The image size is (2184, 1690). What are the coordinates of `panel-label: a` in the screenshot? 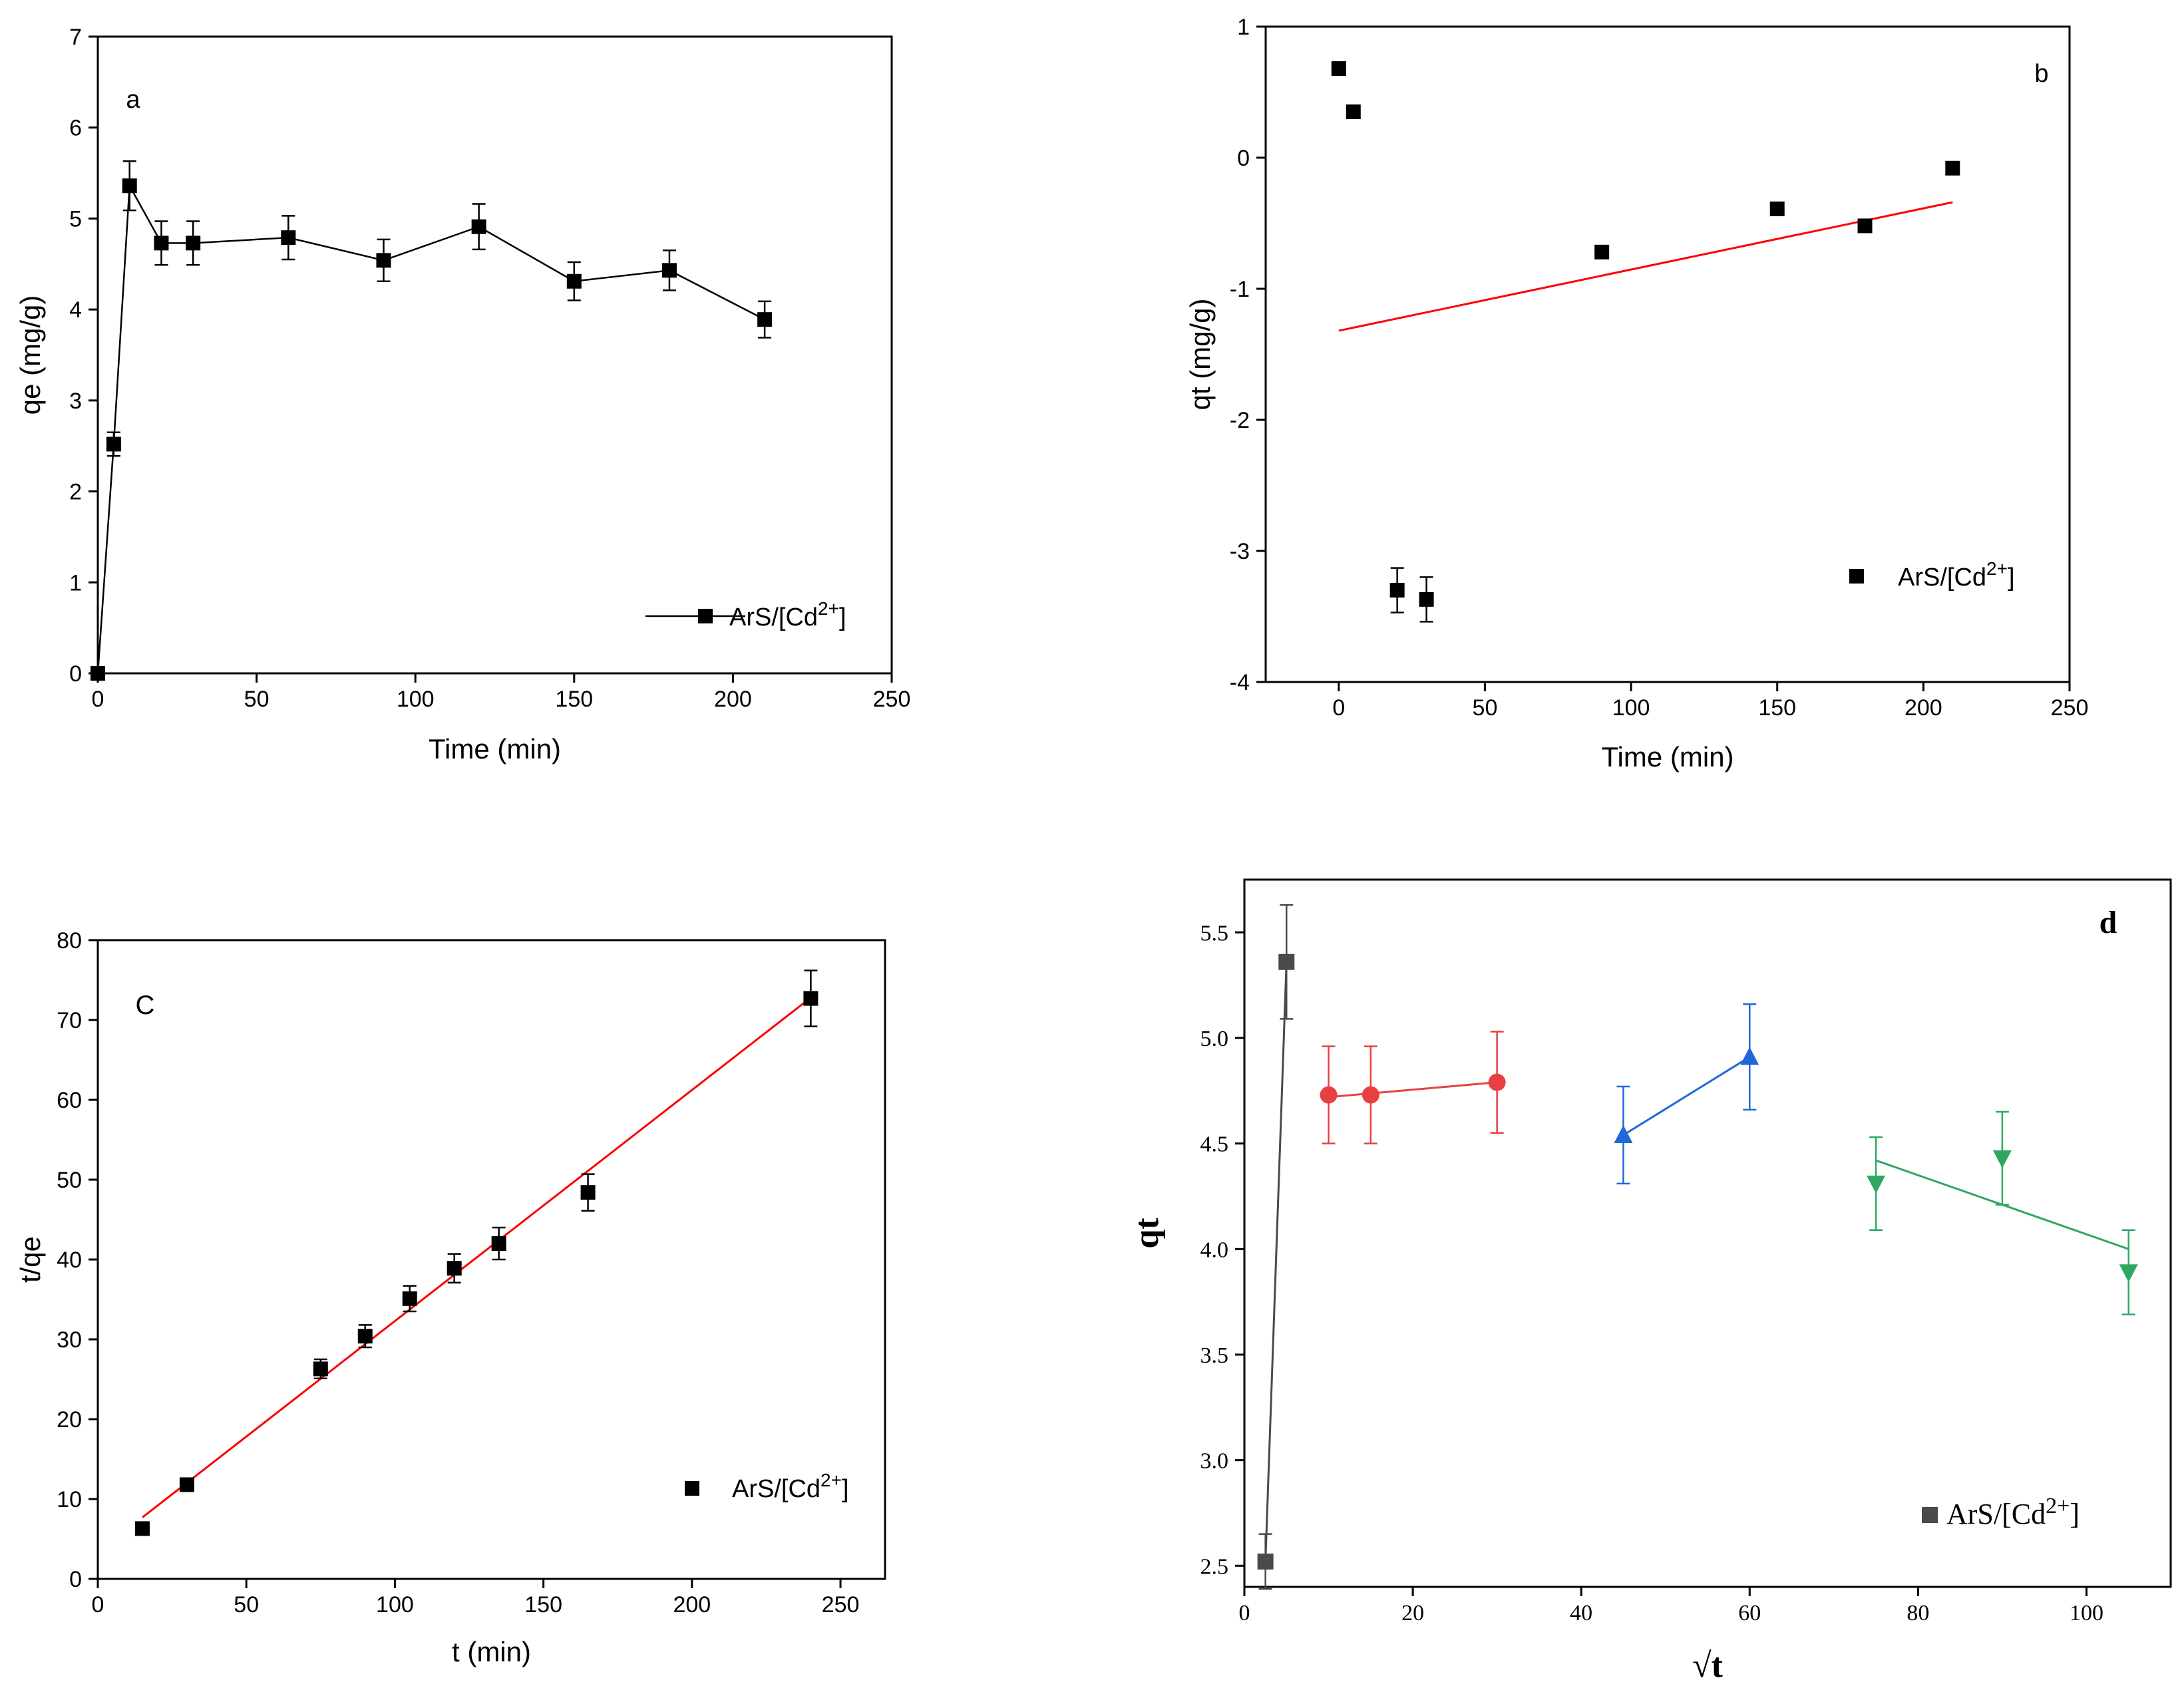 It's located at (133, 100).